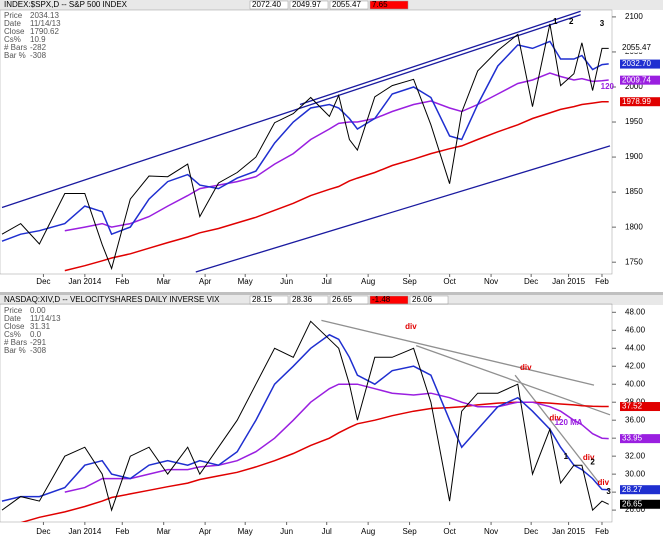  What do you see at coordinates (635, 329) in the screenshot?
I see `y-tick-label: 46.00` at bounding box center [635, 329].